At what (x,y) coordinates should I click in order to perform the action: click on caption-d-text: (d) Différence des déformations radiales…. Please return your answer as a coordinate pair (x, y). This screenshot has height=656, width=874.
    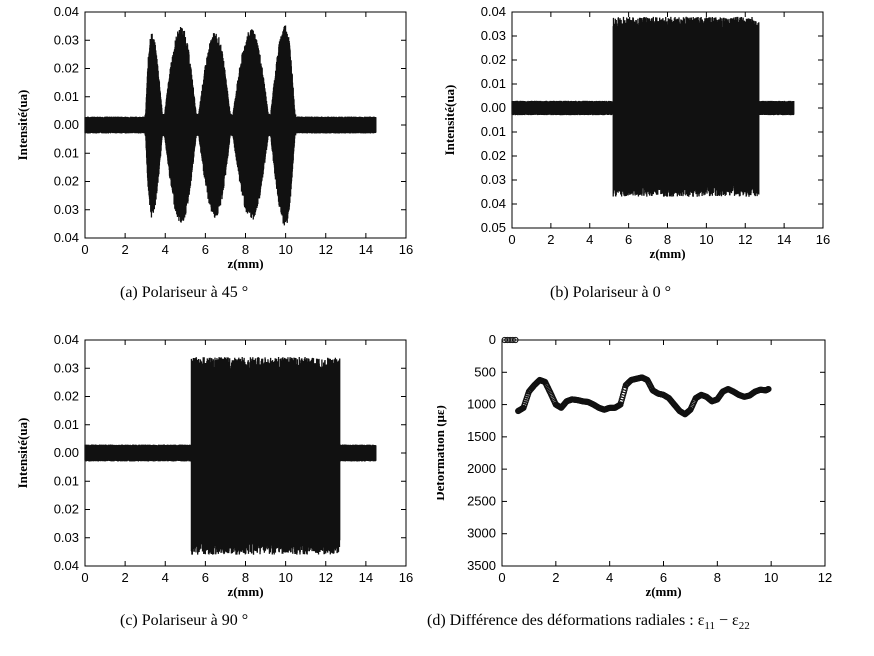
    Looking at the image, I should click on (566, 620).